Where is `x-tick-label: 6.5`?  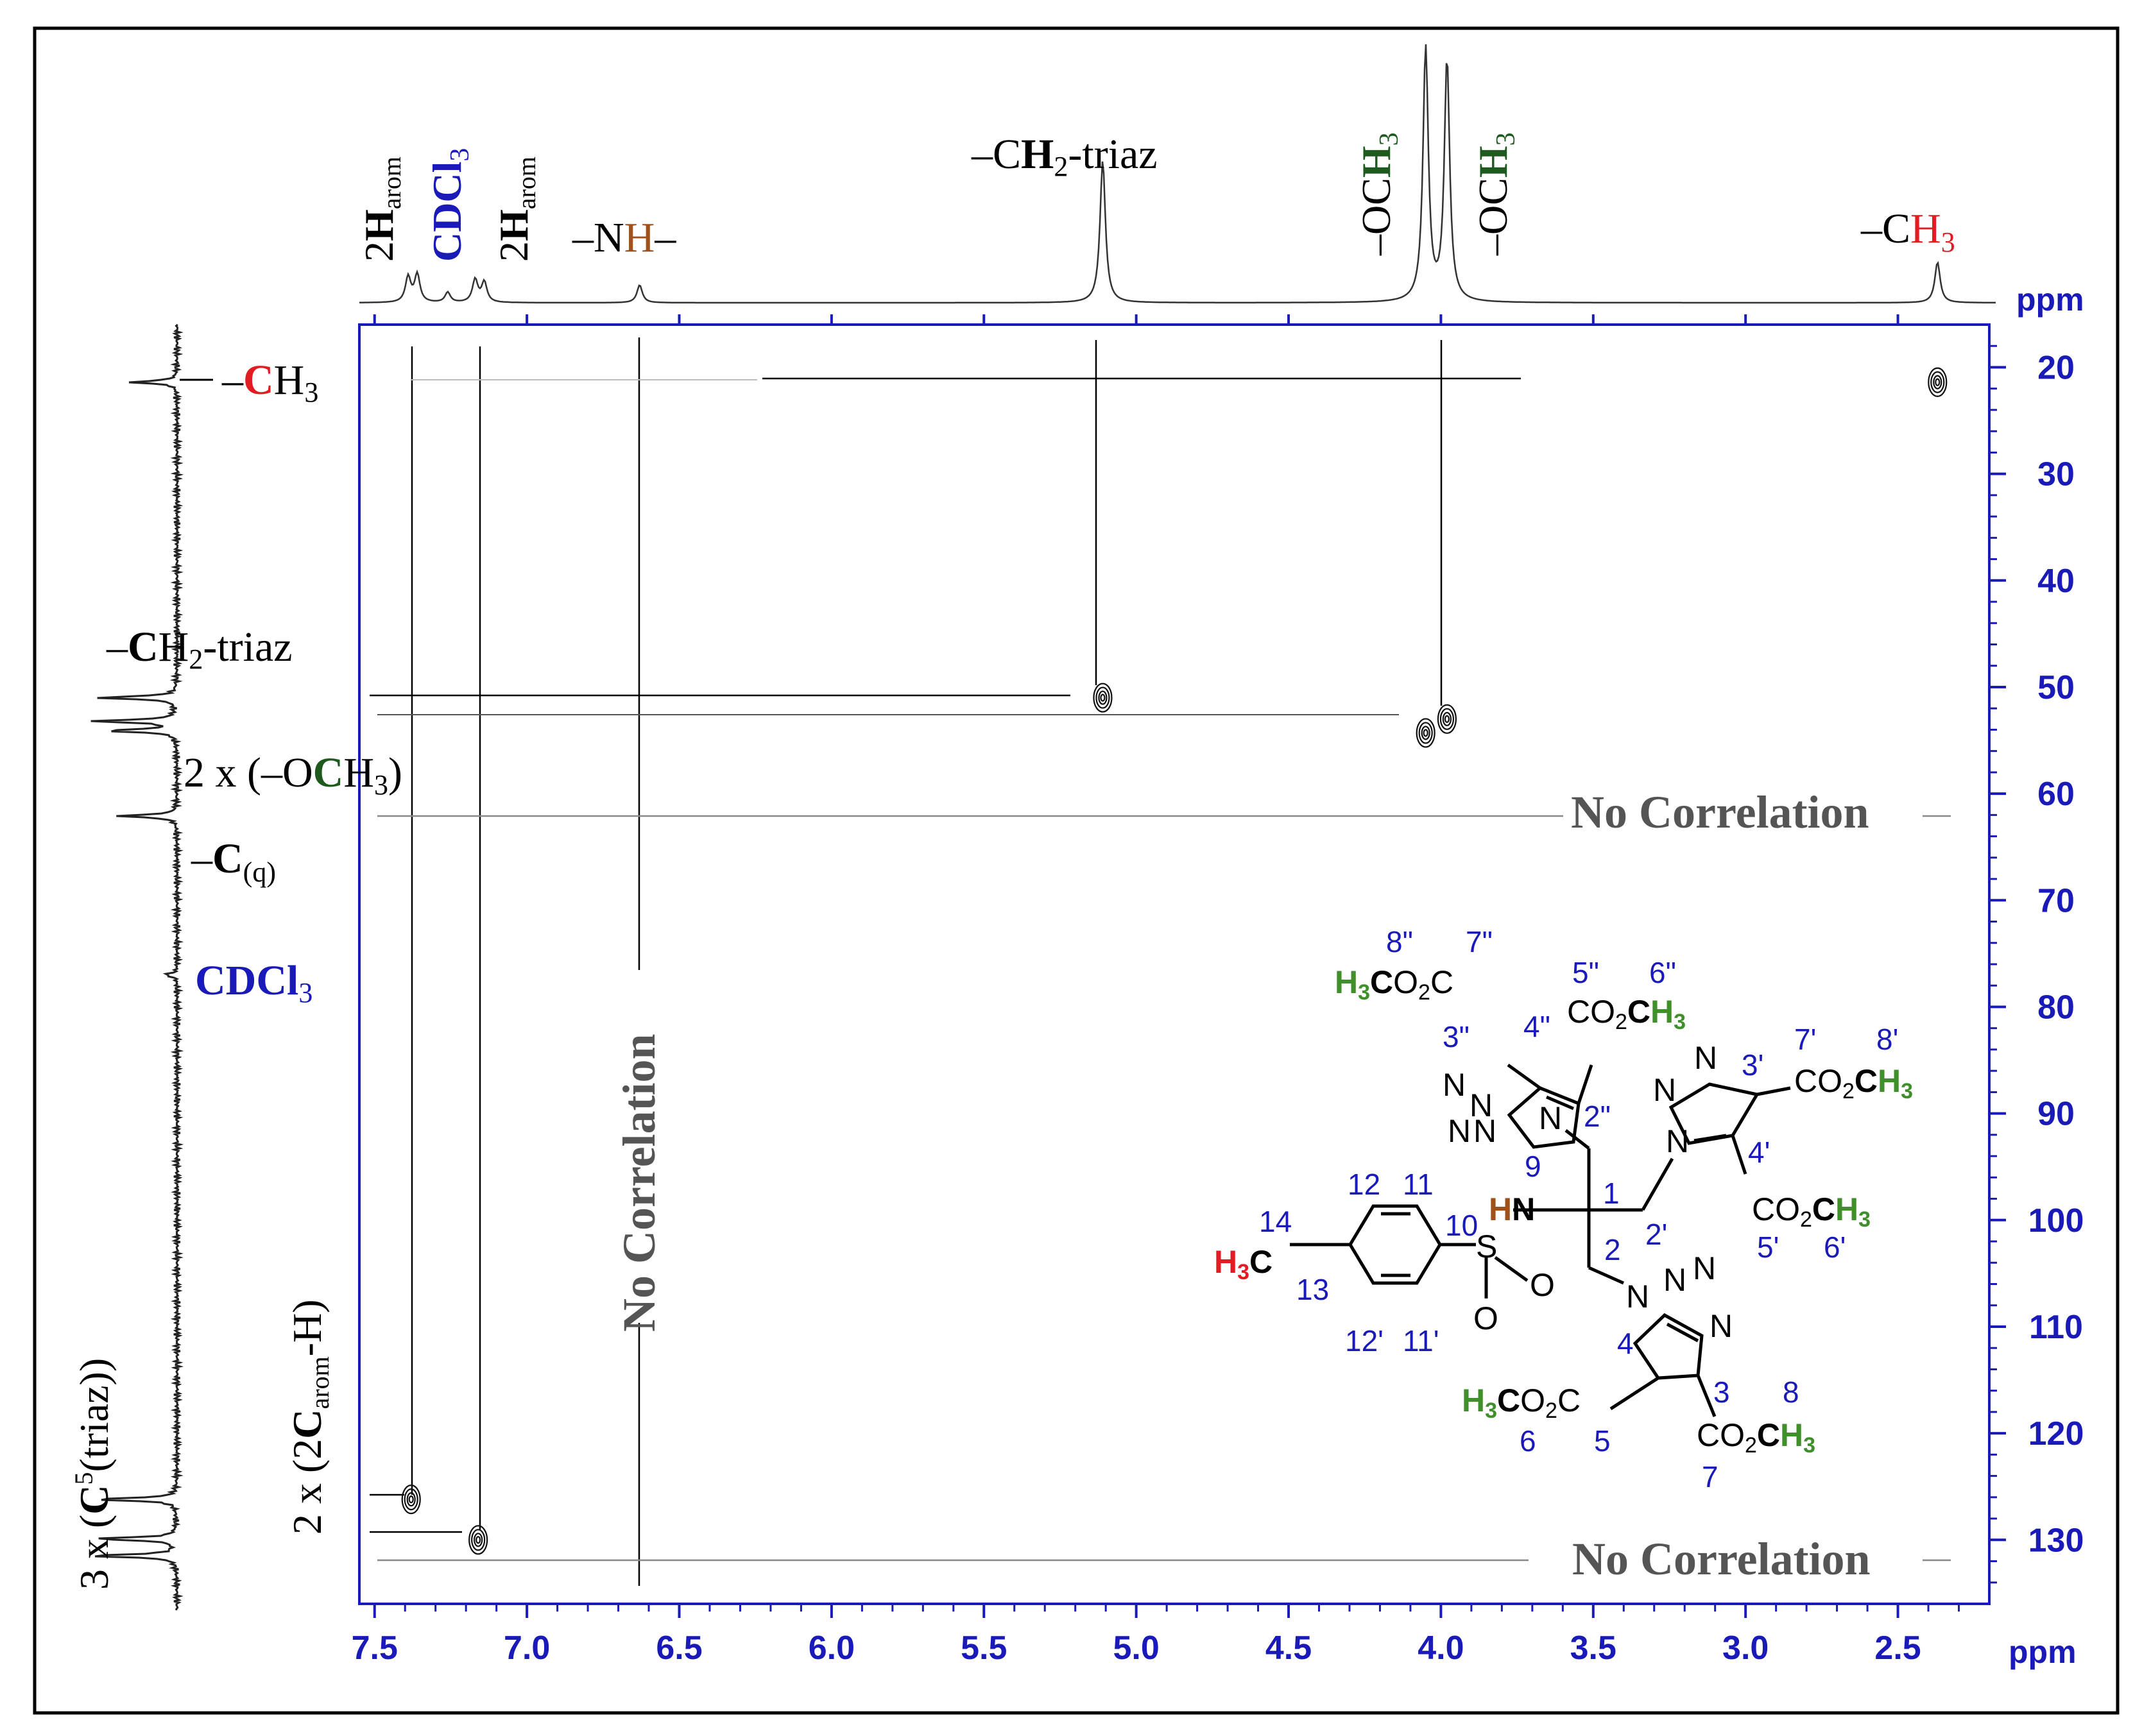
x-tick-label: 6.5 is located at coordinates (679, 1648).